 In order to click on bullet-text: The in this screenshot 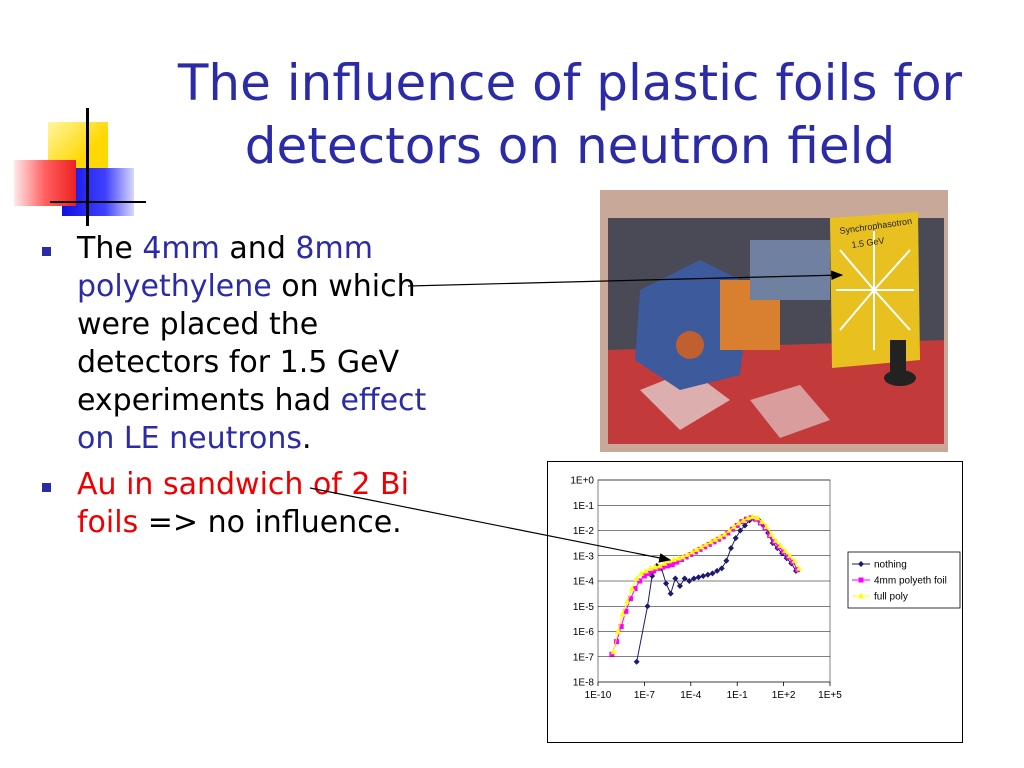, I will do `click(110, 248)`.